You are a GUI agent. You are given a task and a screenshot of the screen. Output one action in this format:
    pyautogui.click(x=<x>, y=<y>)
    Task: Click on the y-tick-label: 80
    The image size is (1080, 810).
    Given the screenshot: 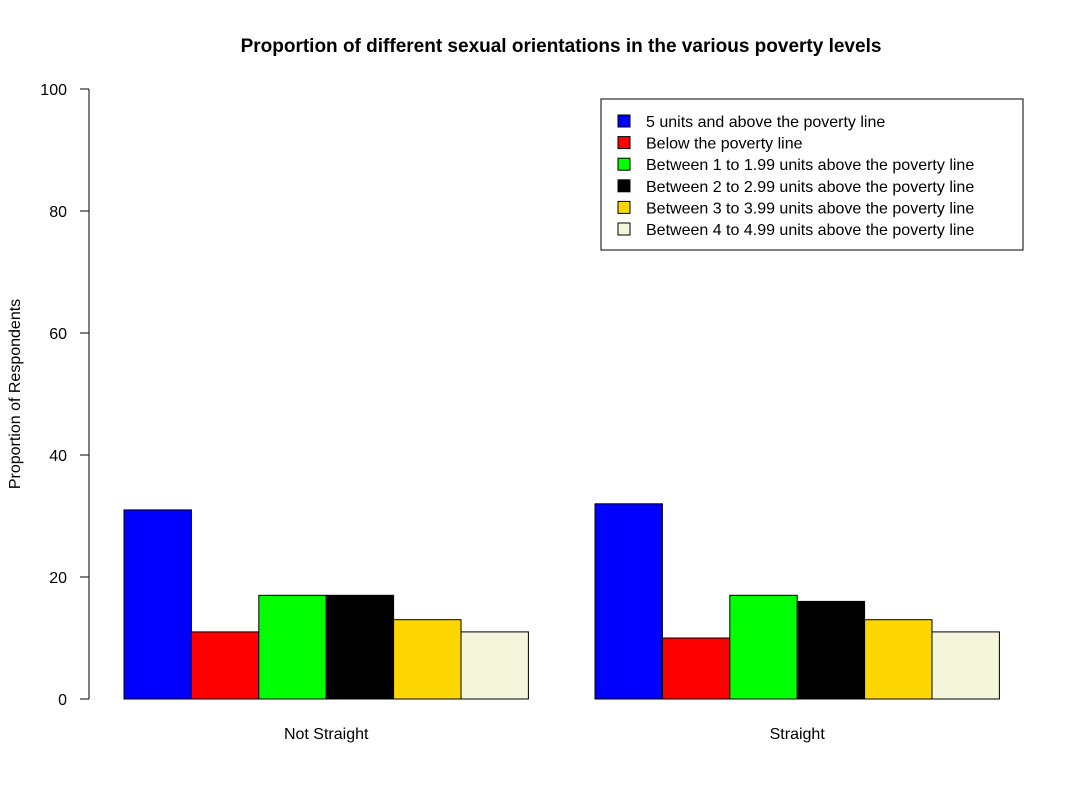 What is the action you would take?
    pyautogui.click(x=58, y=212)
    